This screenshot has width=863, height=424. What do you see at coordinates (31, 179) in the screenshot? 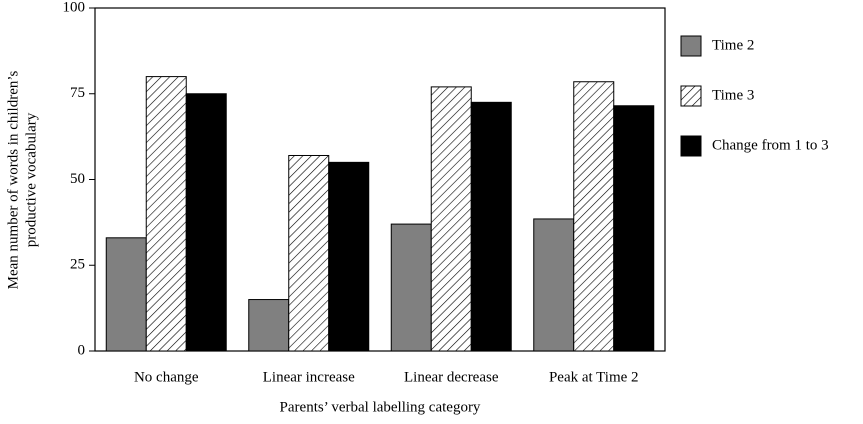
I see `y-axis-label: productive vocabulary` at bounding box center [31, 179].